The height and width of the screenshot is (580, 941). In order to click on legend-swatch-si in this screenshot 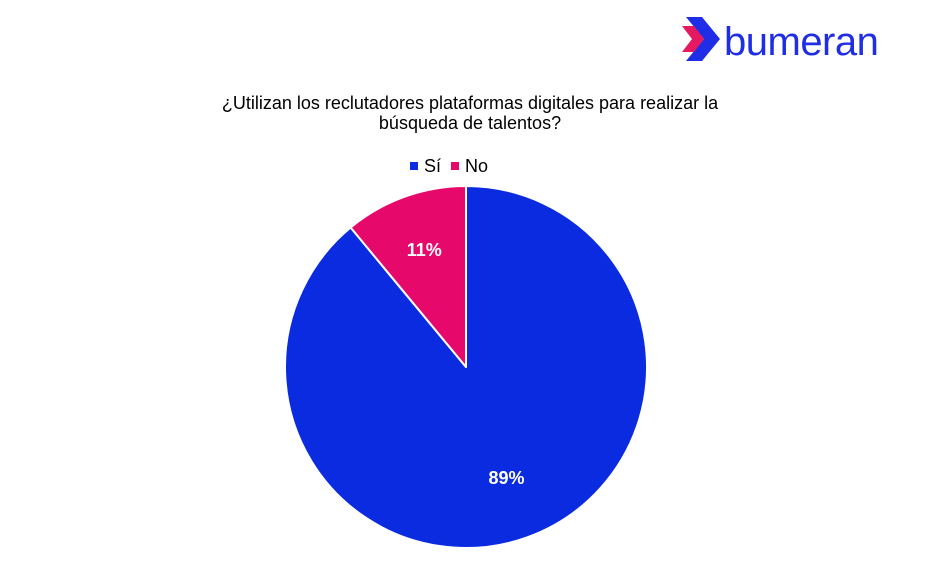, I will do `click(414, 166)`.